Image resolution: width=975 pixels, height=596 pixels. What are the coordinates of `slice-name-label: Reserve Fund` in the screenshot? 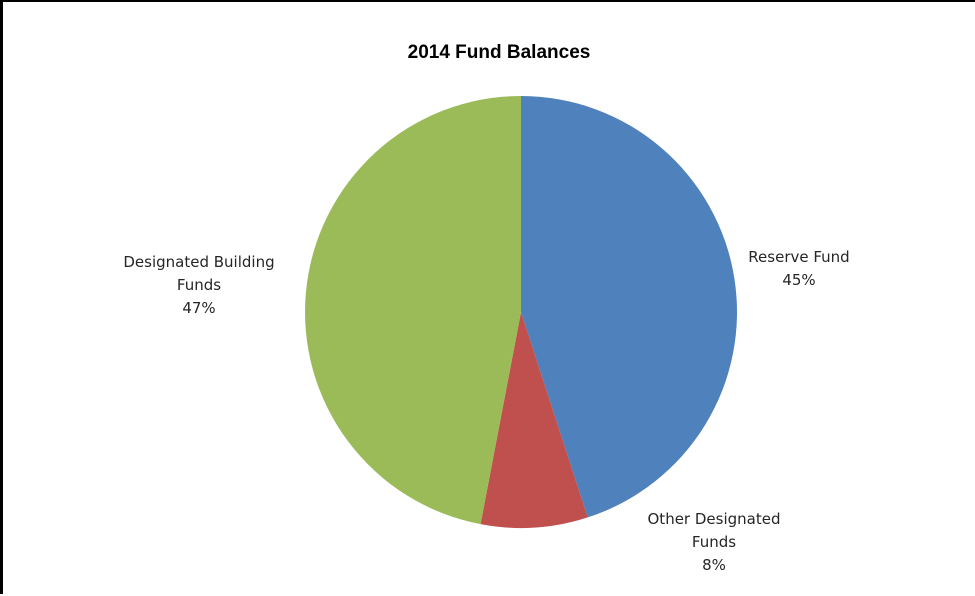 It's located at (798, 257).